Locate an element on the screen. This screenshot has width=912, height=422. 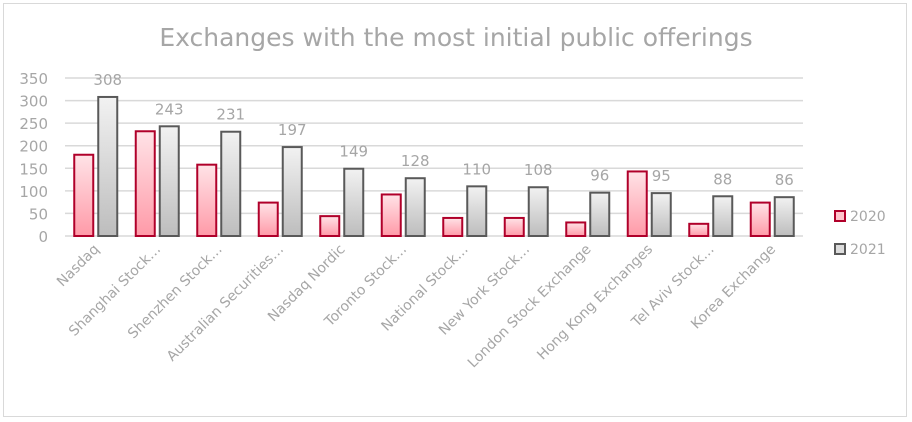
data-label: 86 is located at coordinates (784, 180).